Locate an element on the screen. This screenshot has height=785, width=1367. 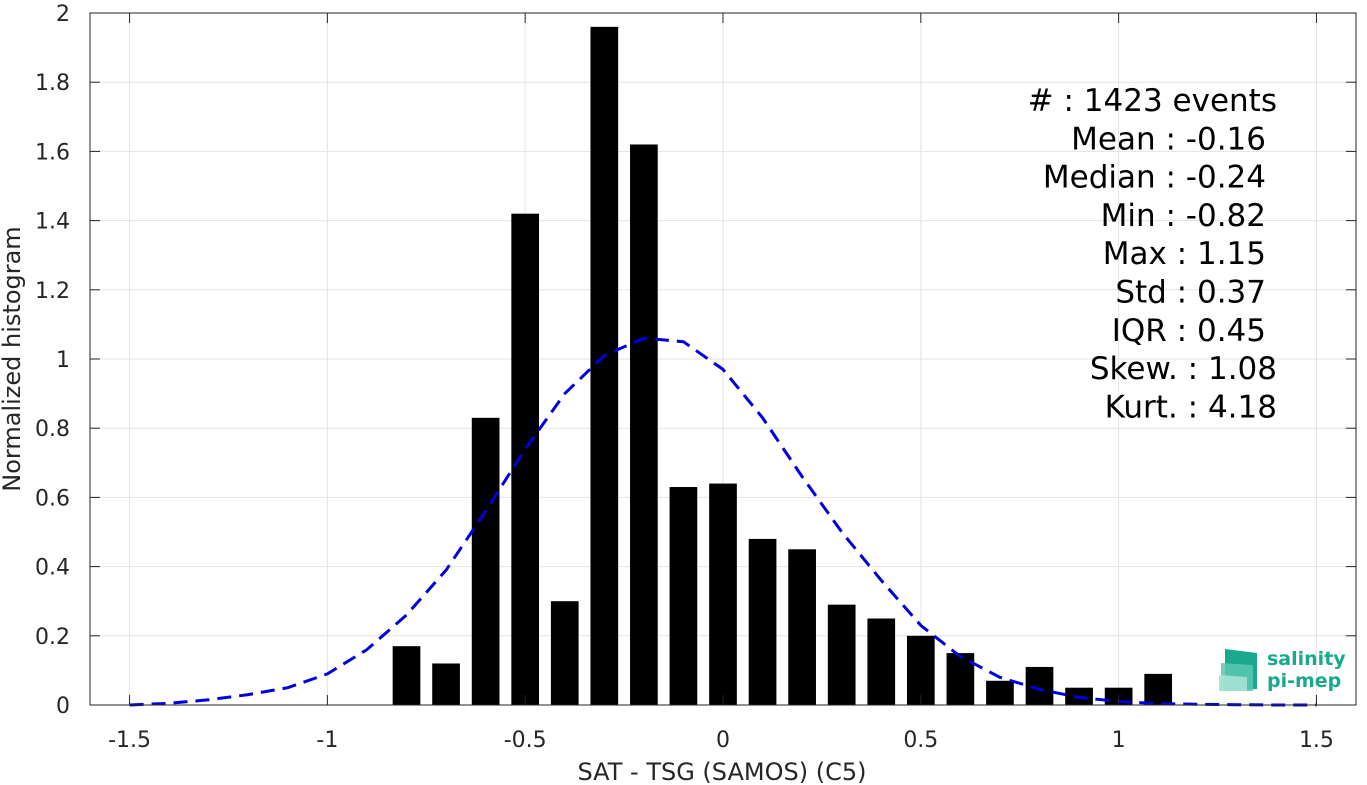
x-axis-label: SAT - TSG (SAMOS) (C5) is located at coordinates (722, 771).